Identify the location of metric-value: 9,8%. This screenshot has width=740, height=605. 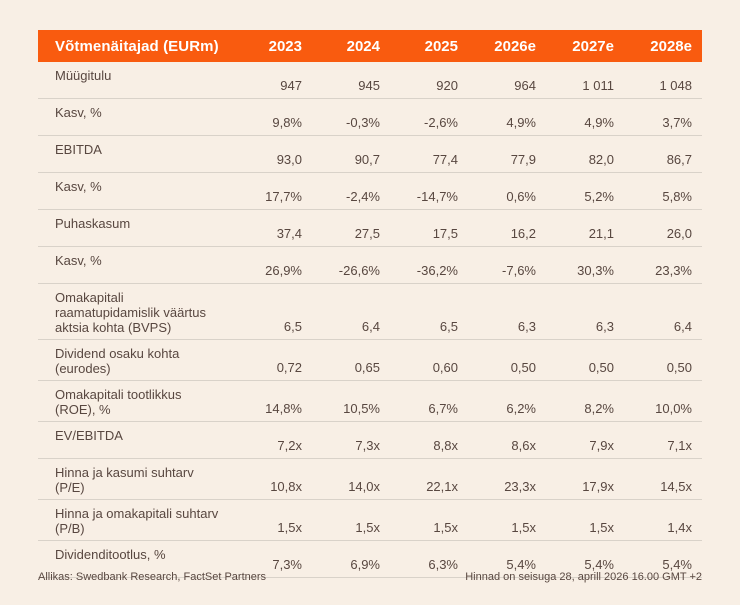
(287, 122).